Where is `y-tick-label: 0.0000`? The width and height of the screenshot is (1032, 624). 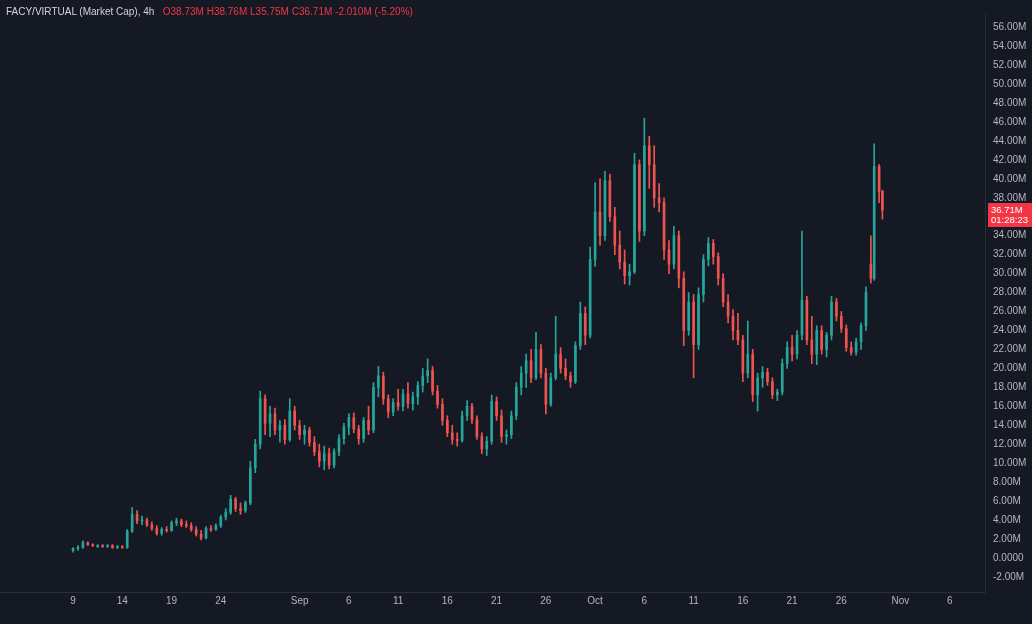 y-tick-label: 0.0000 is located at coordinates (1009, 557).